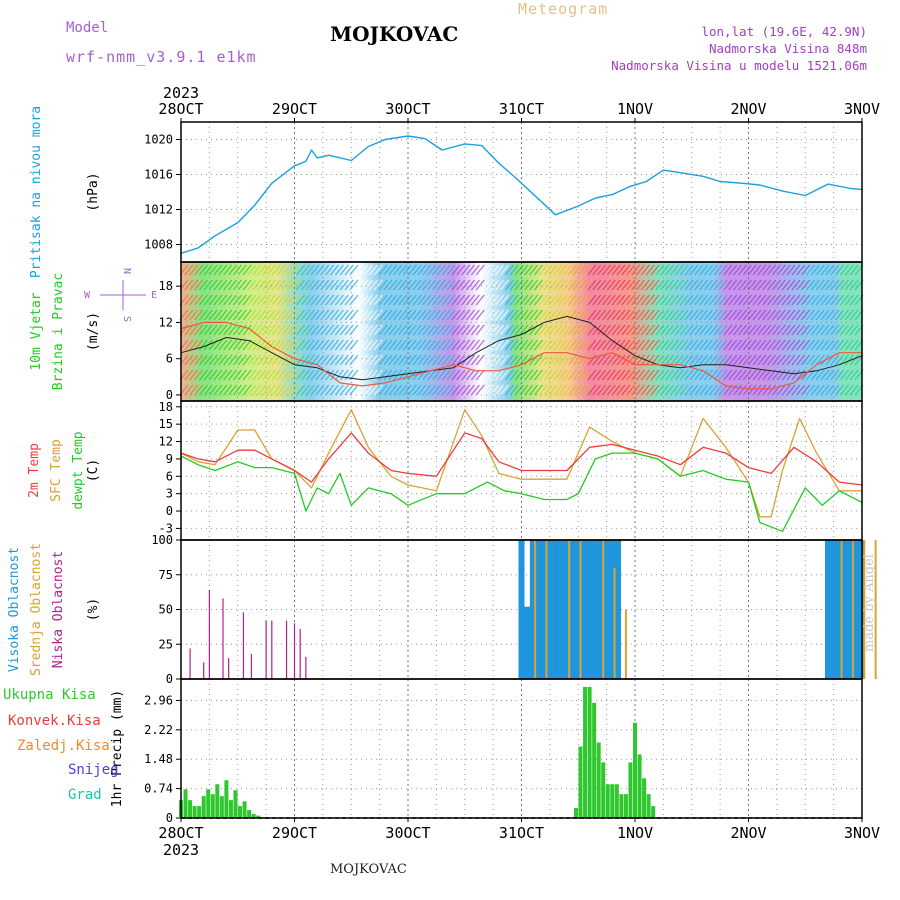 The image size is (900, 900). I want to click on y-tick-label: 25, so click(166, 644).